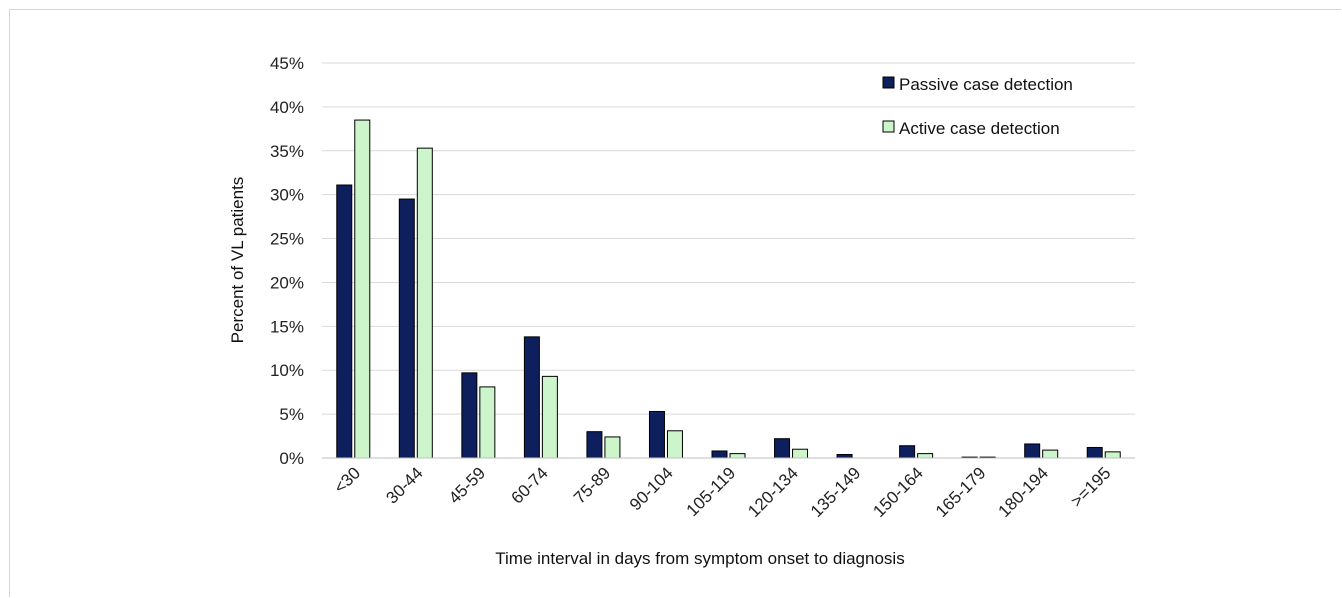  What do you see at coordinates (347, 480) in the screenshot?
I see `x-tick-label: <30` at bounding box center [347, 480].